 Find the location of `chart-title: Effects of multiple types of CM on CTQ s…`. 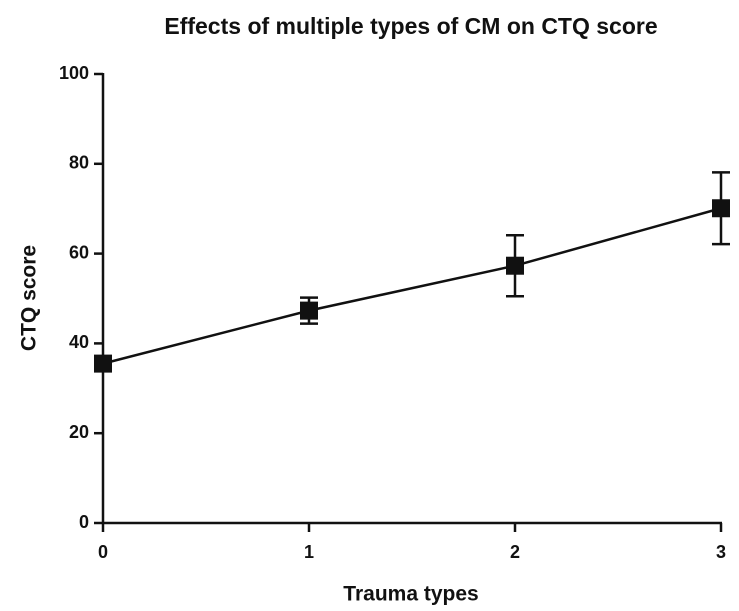

chart-title: Effects of multiple types of CM on CTQ s… is located at coordinates (410, 26).